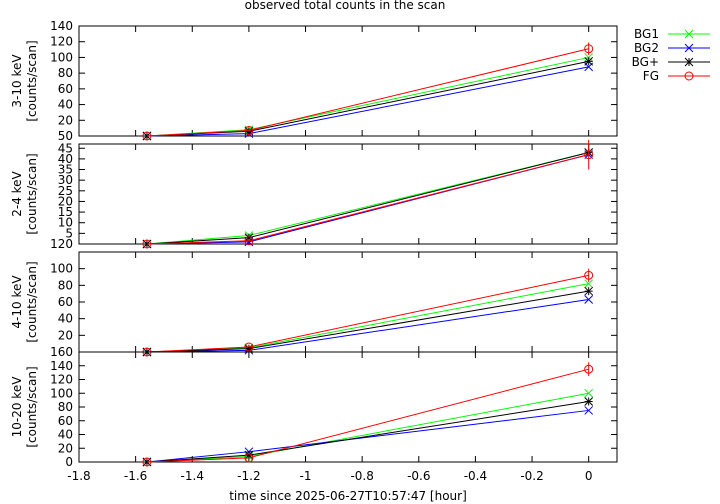 The height and width of the screenshot is (504, 720). What do you see at coordinates (192, 476) in the screenshot?
I see `x-tick-label: -1.4` at bounding box center [192, 476].